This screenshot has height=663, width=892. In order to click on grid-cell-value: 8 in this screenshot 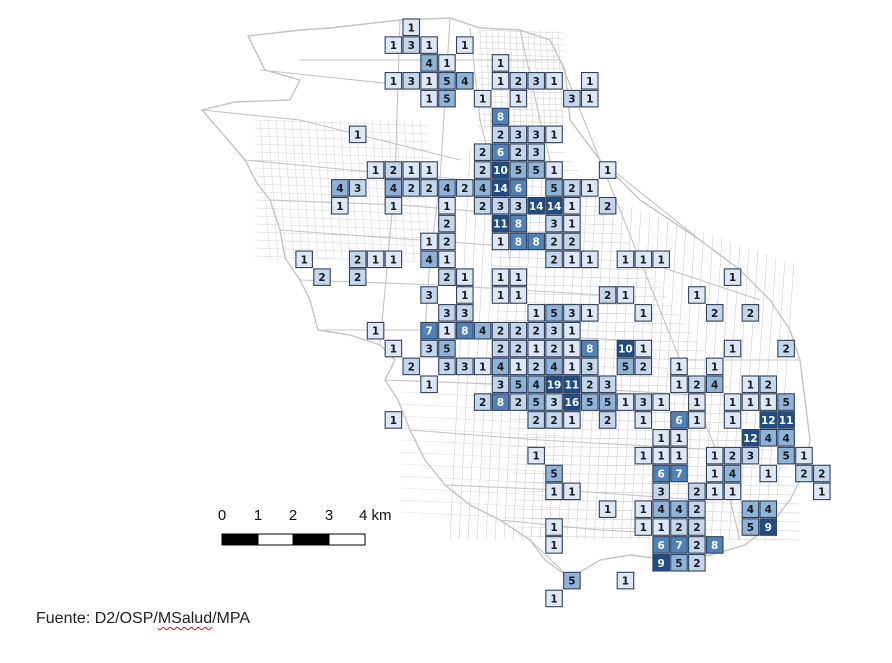, I will do `click(714, 546)`.